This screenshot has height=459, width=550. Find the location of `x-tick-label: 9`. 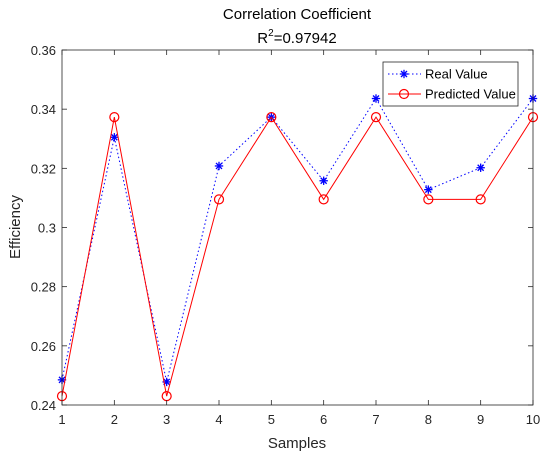

x-tick-label: 9 is located at coordinates (480, 419).